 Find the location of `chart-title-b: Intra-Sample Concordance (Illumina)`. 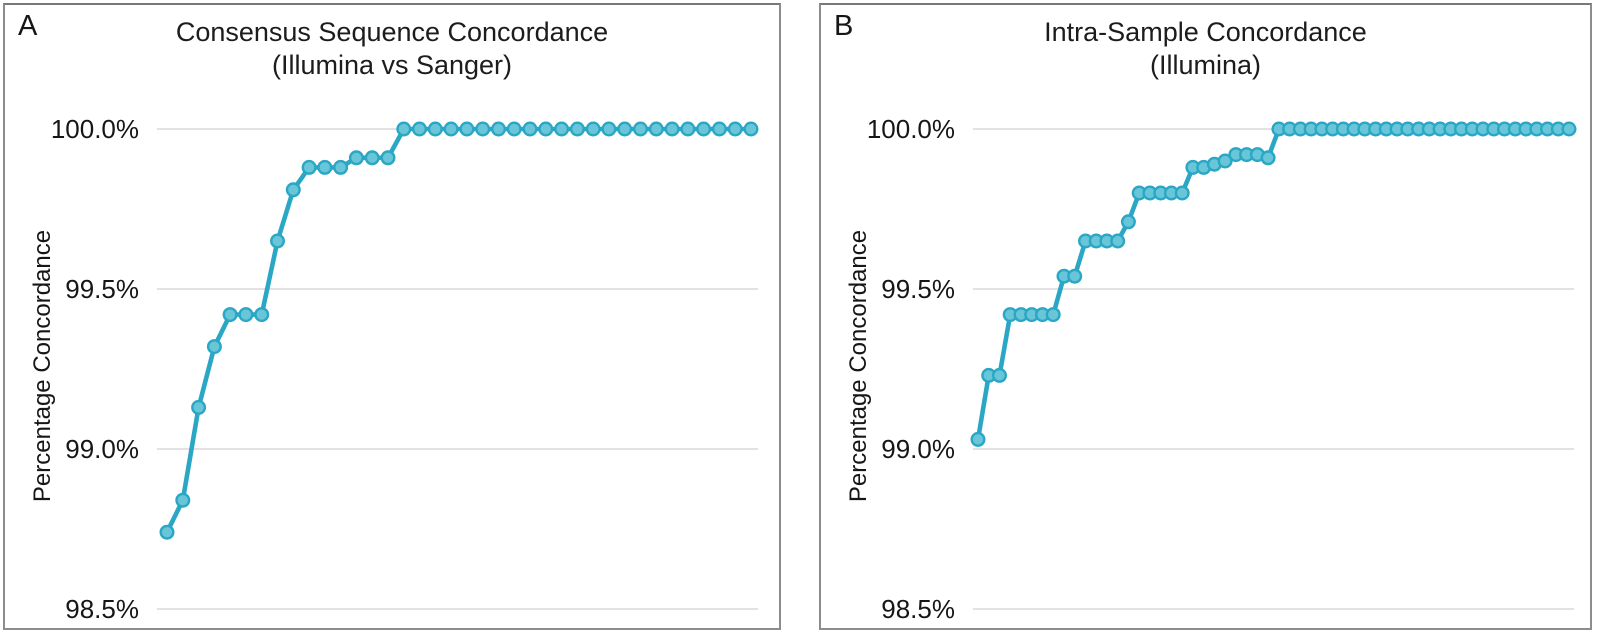

chart-title-b: Intra-Sample Concordance (Illumina) is located at coordinates (1205, 49).